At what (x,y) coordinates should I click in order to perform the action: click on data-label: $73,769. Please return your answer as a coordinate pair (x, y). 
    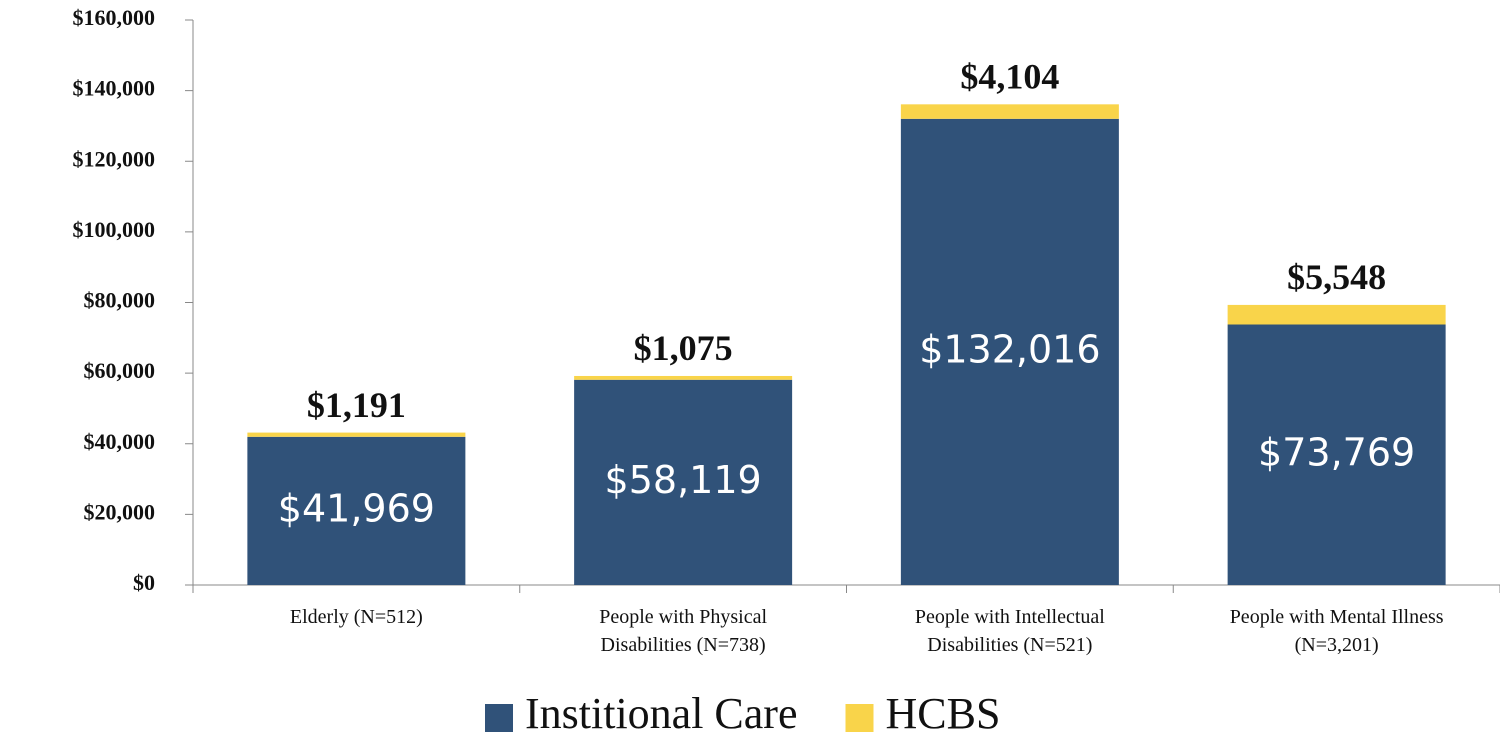
    Looking at the image, I should click on (1336, 452).